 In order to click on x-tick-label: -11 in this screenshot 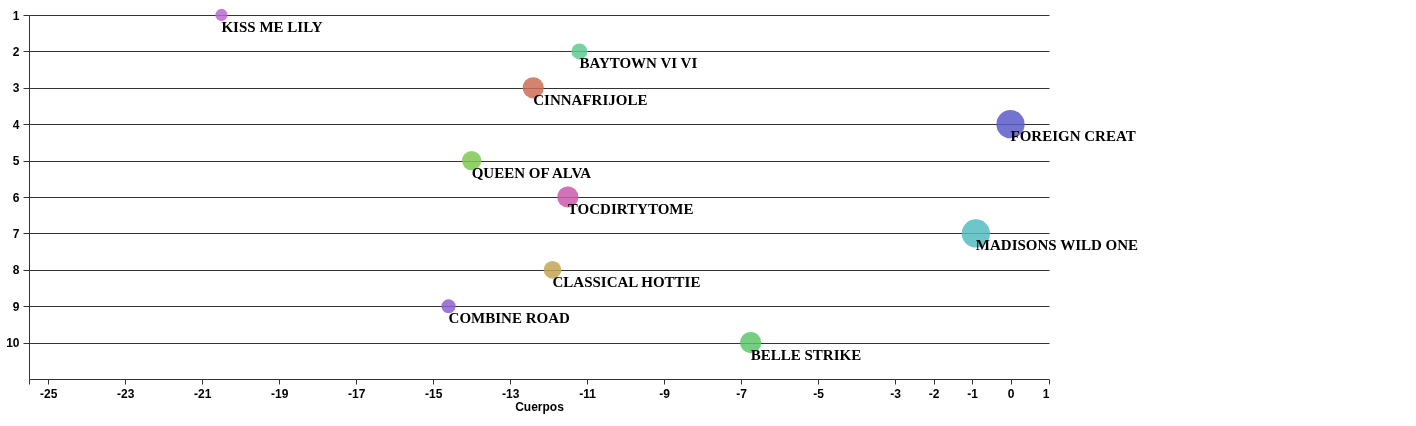, I will do `click(588, 393)`.